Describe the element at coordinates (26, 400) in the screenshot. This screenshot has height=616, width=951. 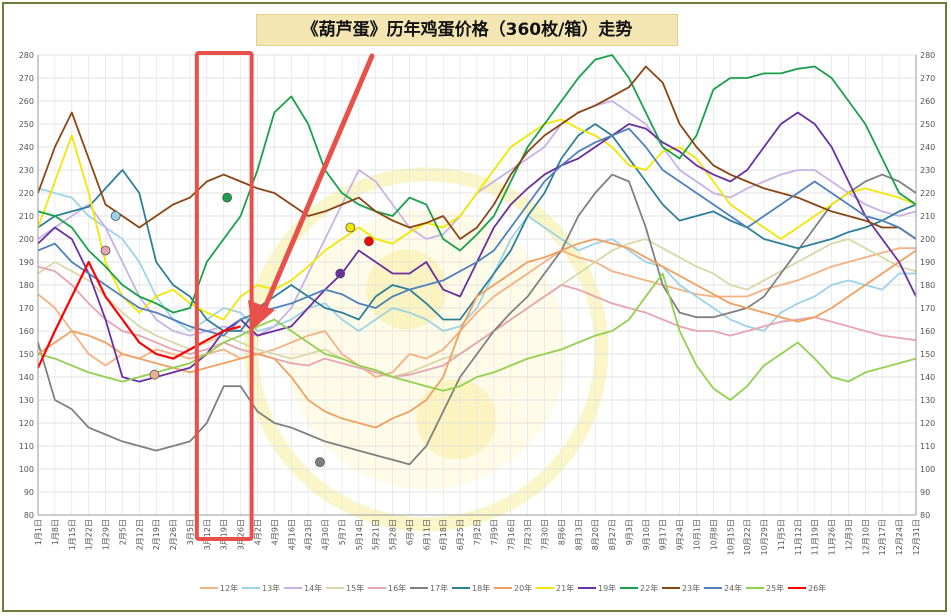
I see `y-tick-label-left: 130` at that location.